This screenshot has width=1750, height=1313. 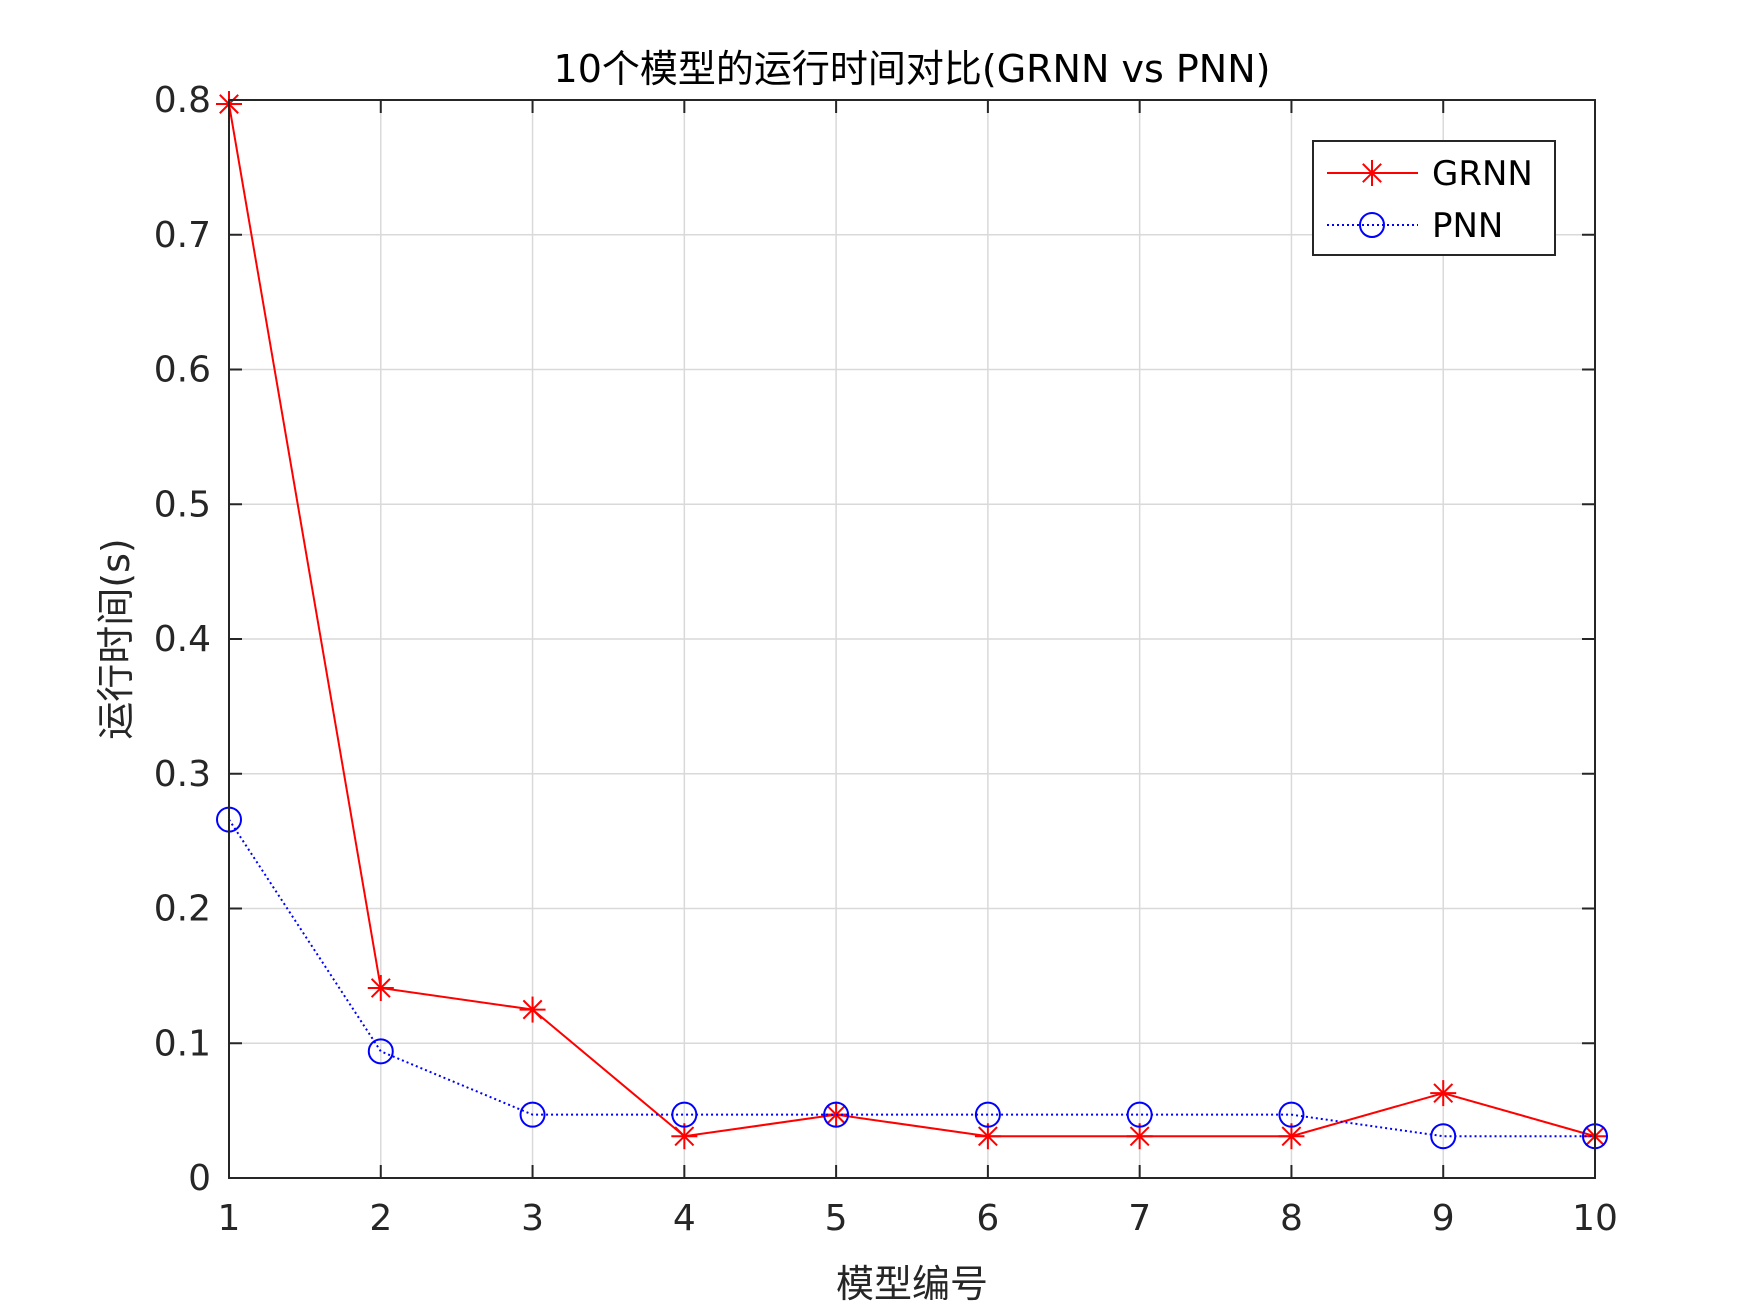 What do you see at coordinates (182, 909) in the screenshot?
I see `y-tick-label: 0.2` at bounding box center [182, 909].